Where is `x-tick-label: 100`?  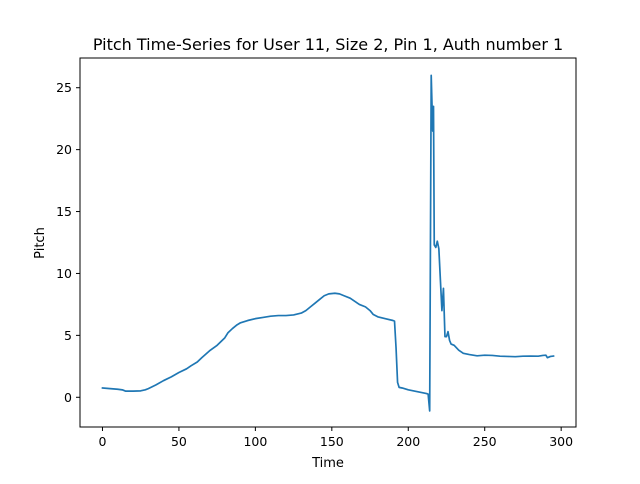
x-tick-label: 100 is located at coordinates (255, 441).